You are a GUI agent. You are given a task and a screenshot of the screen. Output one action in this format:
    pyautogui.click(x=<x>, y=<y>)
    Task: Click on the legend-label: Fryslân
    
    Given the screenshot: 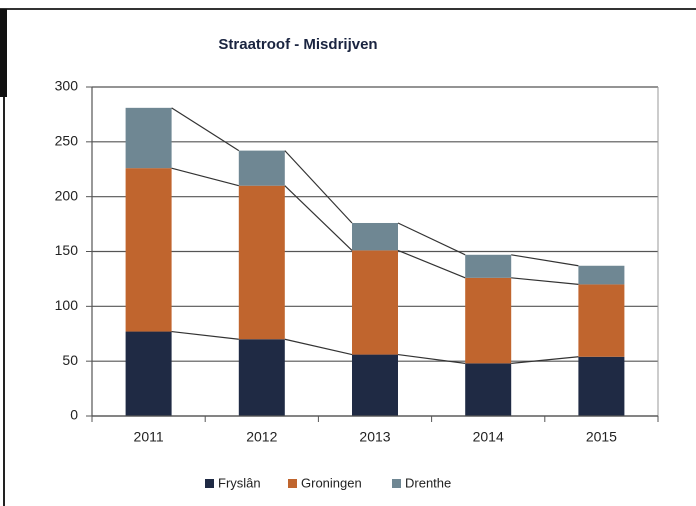 What is the action you would take?
    pyautogui.click(x=239, y=482)
    